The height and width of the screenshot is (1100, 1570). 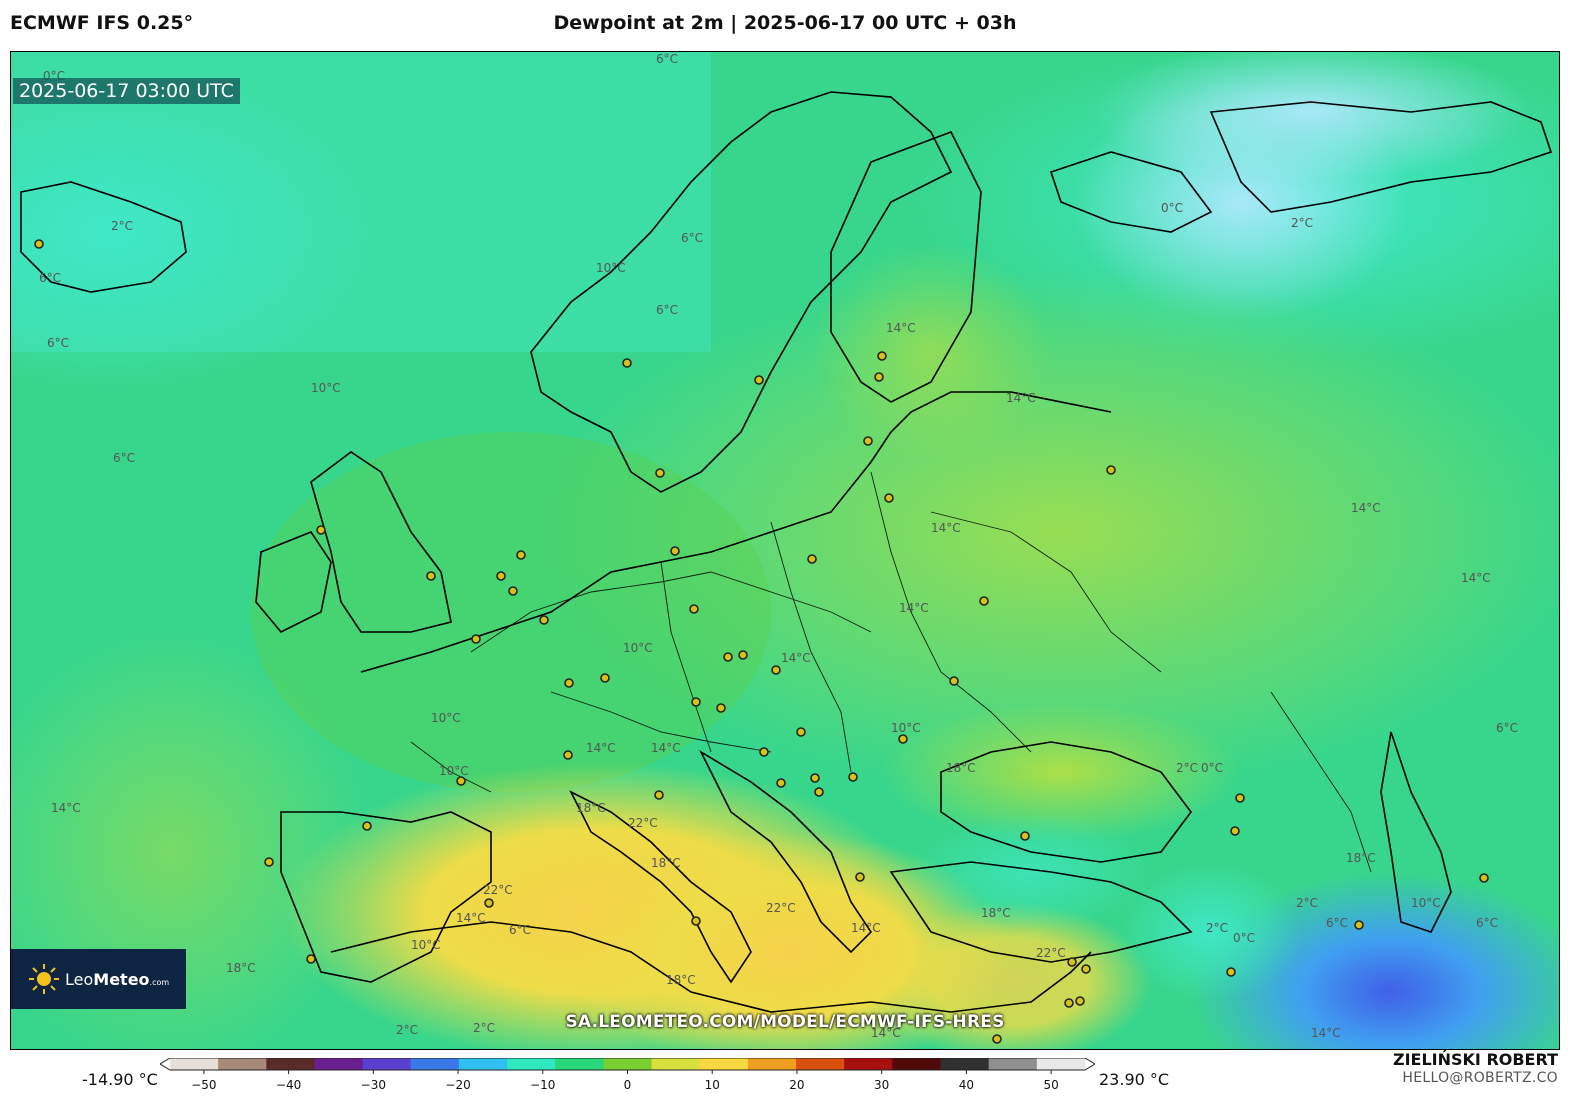 What do you see at coordinates (966, 1085) in the screenshot?
I see `colorbar-tick-label: 40` at bounding box center [966, 1085].